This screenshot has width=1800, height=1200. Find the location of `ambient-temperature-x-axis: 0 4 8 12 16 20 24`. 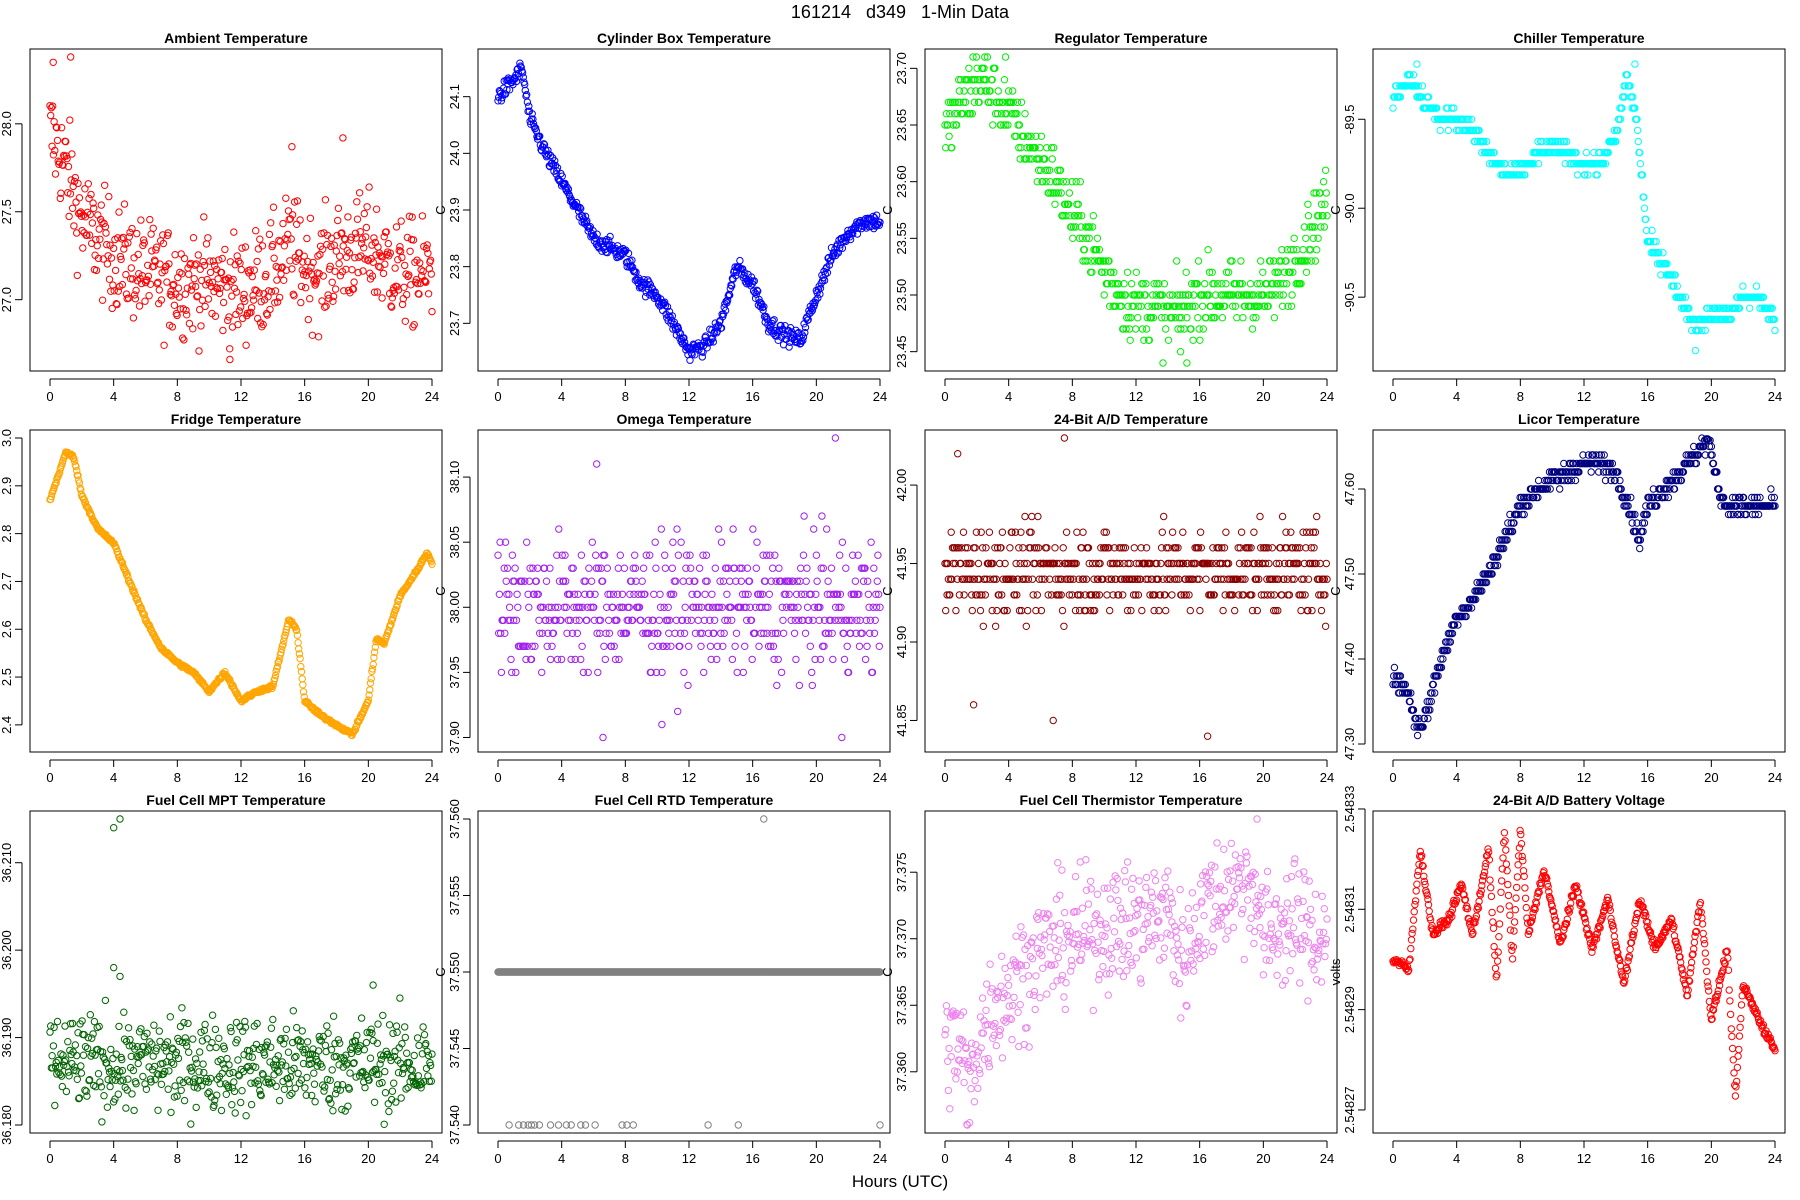

ambient-temperature-x-axis: 0 4 8 12 16 20 24 is located at coordinates (242, 391).